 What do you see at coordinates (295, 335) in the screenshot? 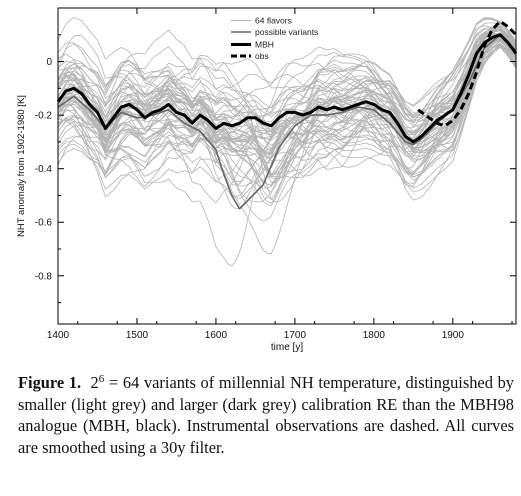
I see `x-tick-label: 1700` at bounding box center [295, 335].